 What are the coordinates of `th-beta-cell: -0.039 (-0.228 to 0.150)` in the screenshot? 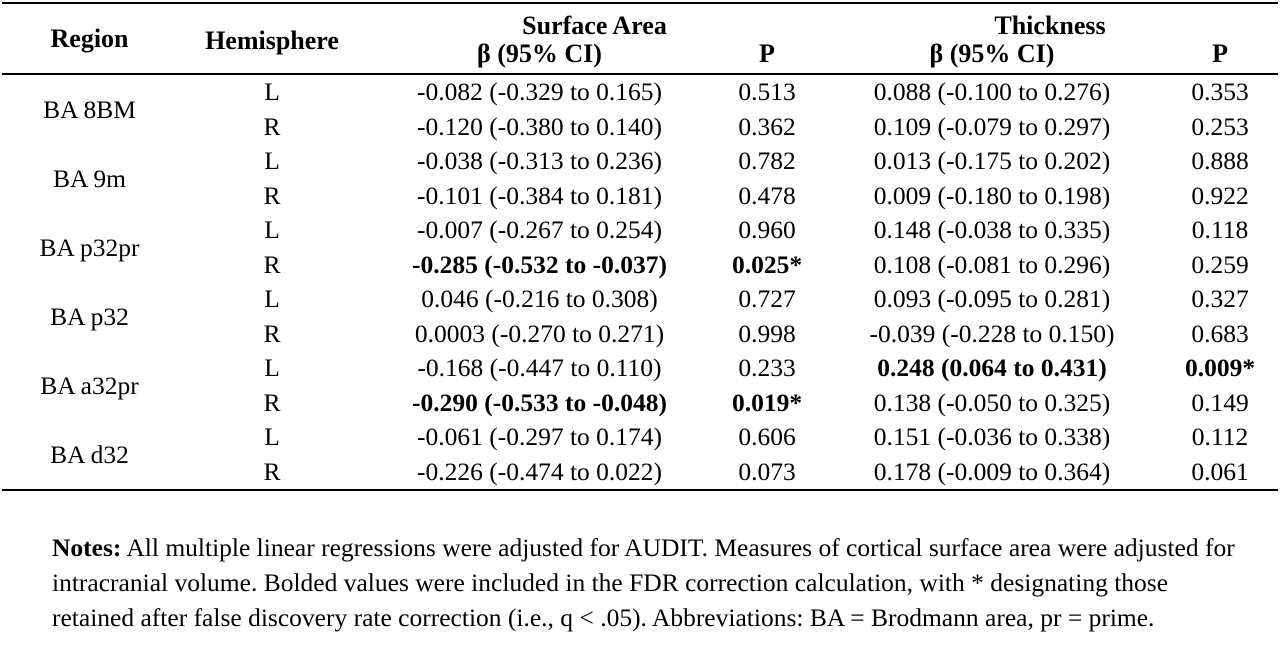 It's located at (992, 333).